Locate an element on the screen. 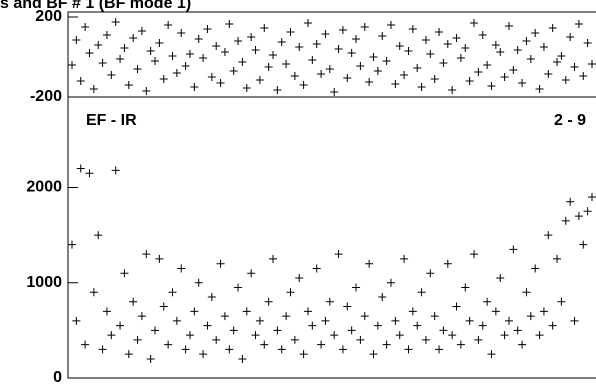  panel-label: 2 - 9 is located at coordinates (570, 120).